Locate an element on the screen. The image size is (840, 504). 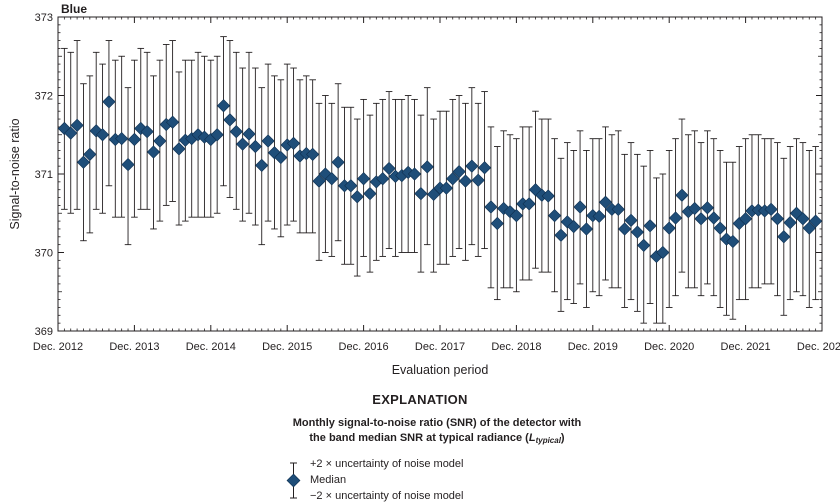
x-tick-label: Dec. 2018 is located at coordinates (516, 347).